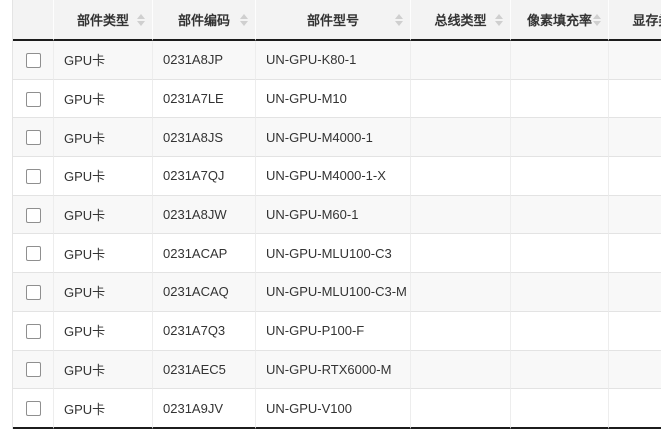  I want to click on cell-text: 0231ACAP, so click(195, 253).